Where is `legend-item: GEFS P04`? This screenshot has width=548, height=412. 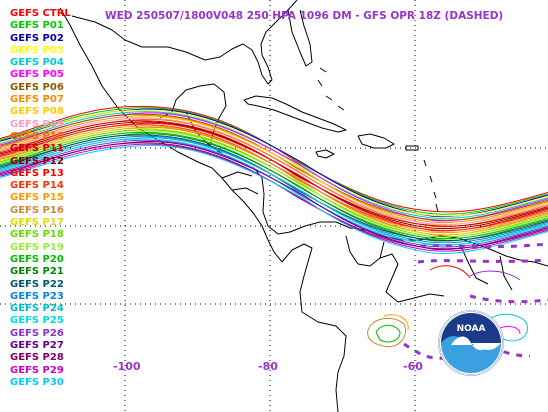
legend-item: GEFS P04 is located at coordinates (37, 63).